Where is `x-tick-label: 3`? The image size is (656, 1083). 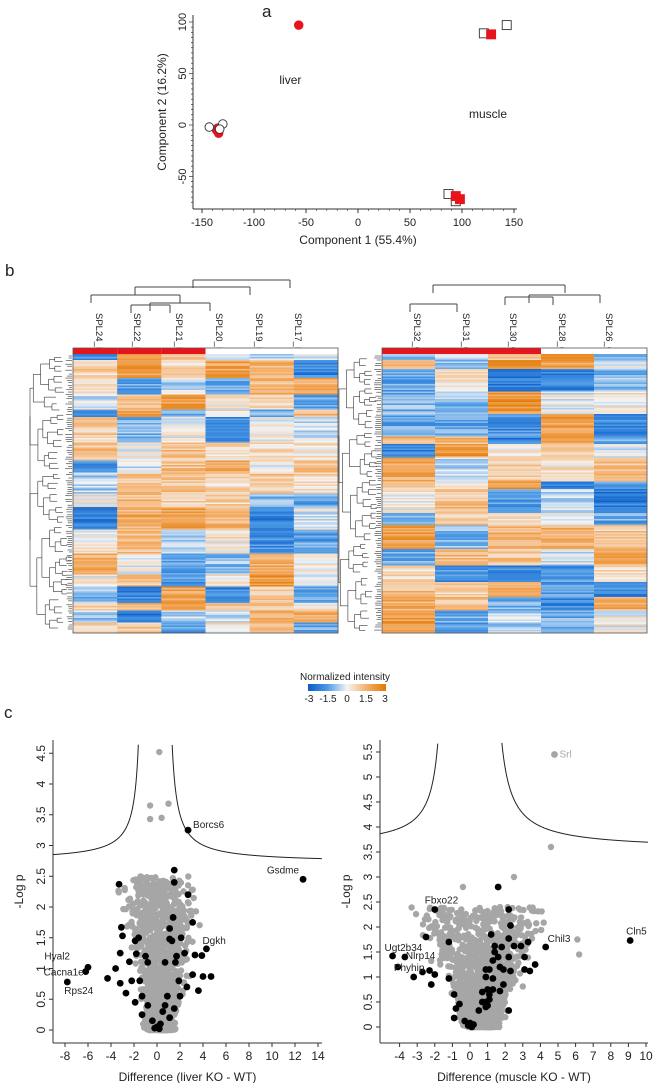
x-tick-label: 3 is located at coordinates (522, 1056).